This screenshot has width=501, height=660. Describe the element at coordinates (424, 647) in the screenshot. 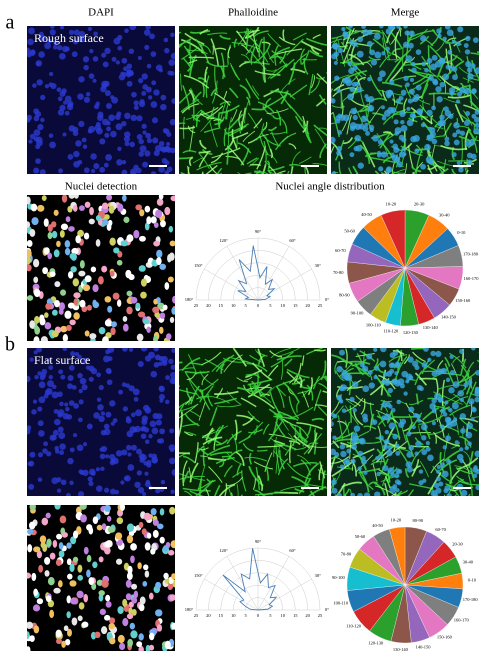

I see `slice-label: 140-150` at that location.